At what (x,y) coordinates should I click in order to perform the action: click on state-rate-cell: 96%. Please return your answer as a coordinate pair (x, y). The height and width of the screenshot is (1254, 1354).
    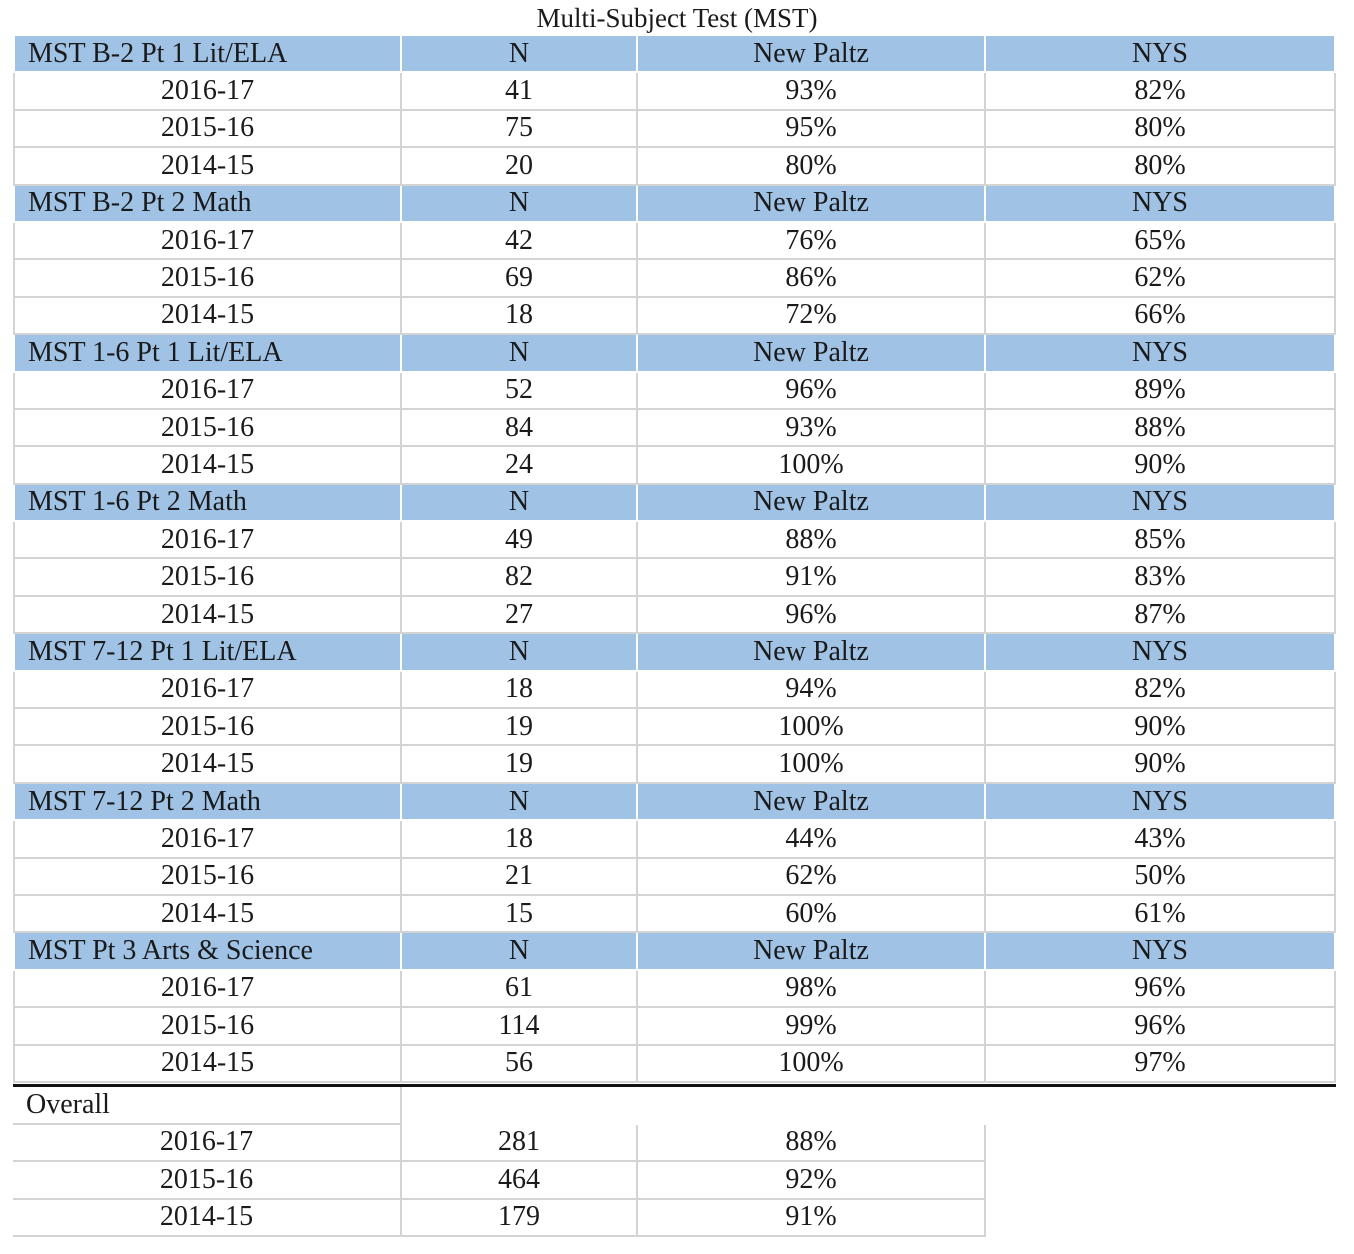
    Looking at the image, I should click on (1161, 989).